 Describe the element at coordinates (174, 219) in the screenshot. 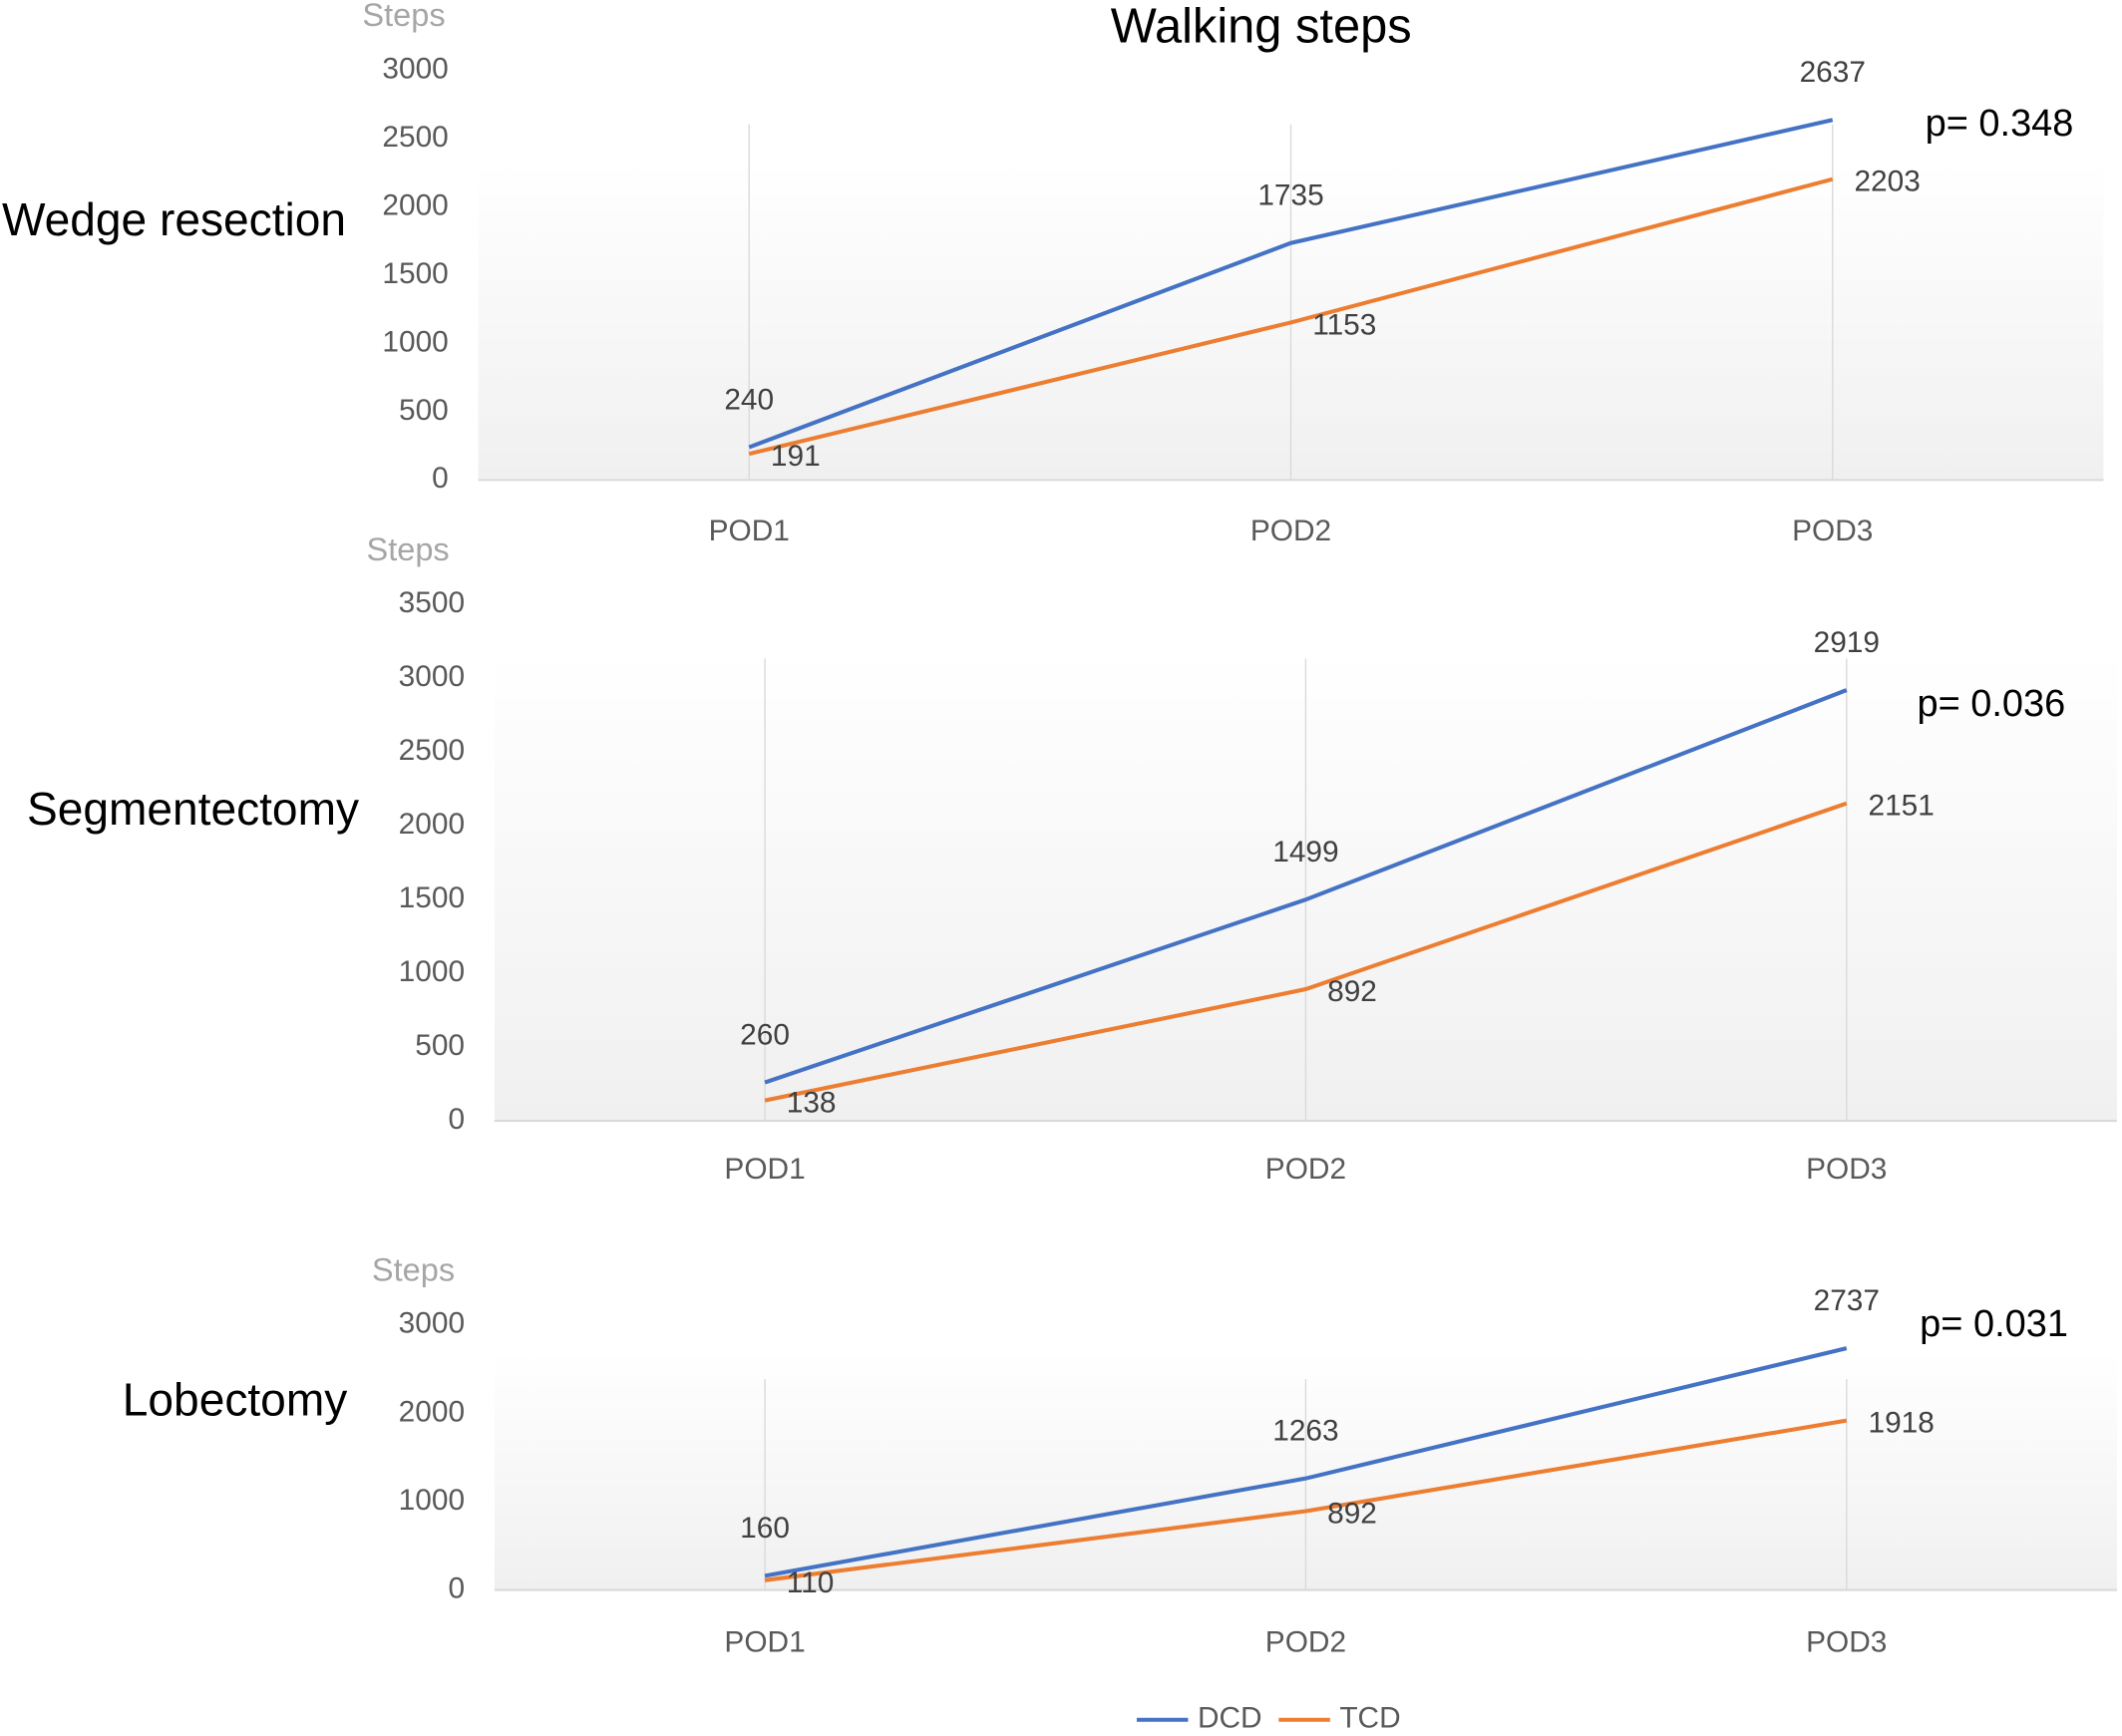

I see `row-label: Wedge resection` at that location.